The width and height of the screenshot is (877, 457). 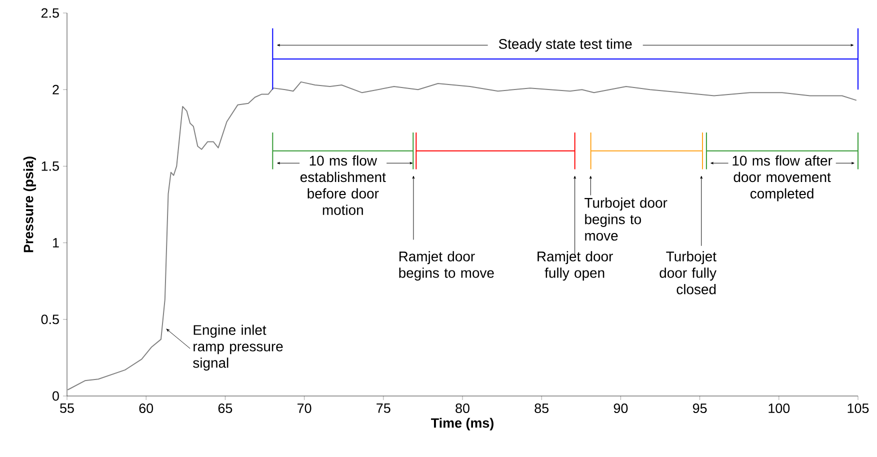 I want to click on y-tick-label: 0.5, so click(x=50, y=319).